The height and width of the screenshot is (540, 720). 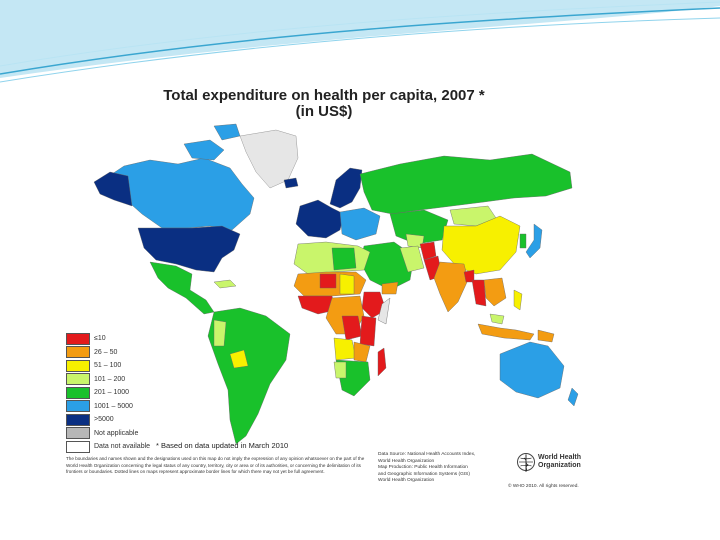 What do you see at coordinates (100, 339) in the screenshot?
I see `legend-label: ≤10` at bounding box center [100, 339].